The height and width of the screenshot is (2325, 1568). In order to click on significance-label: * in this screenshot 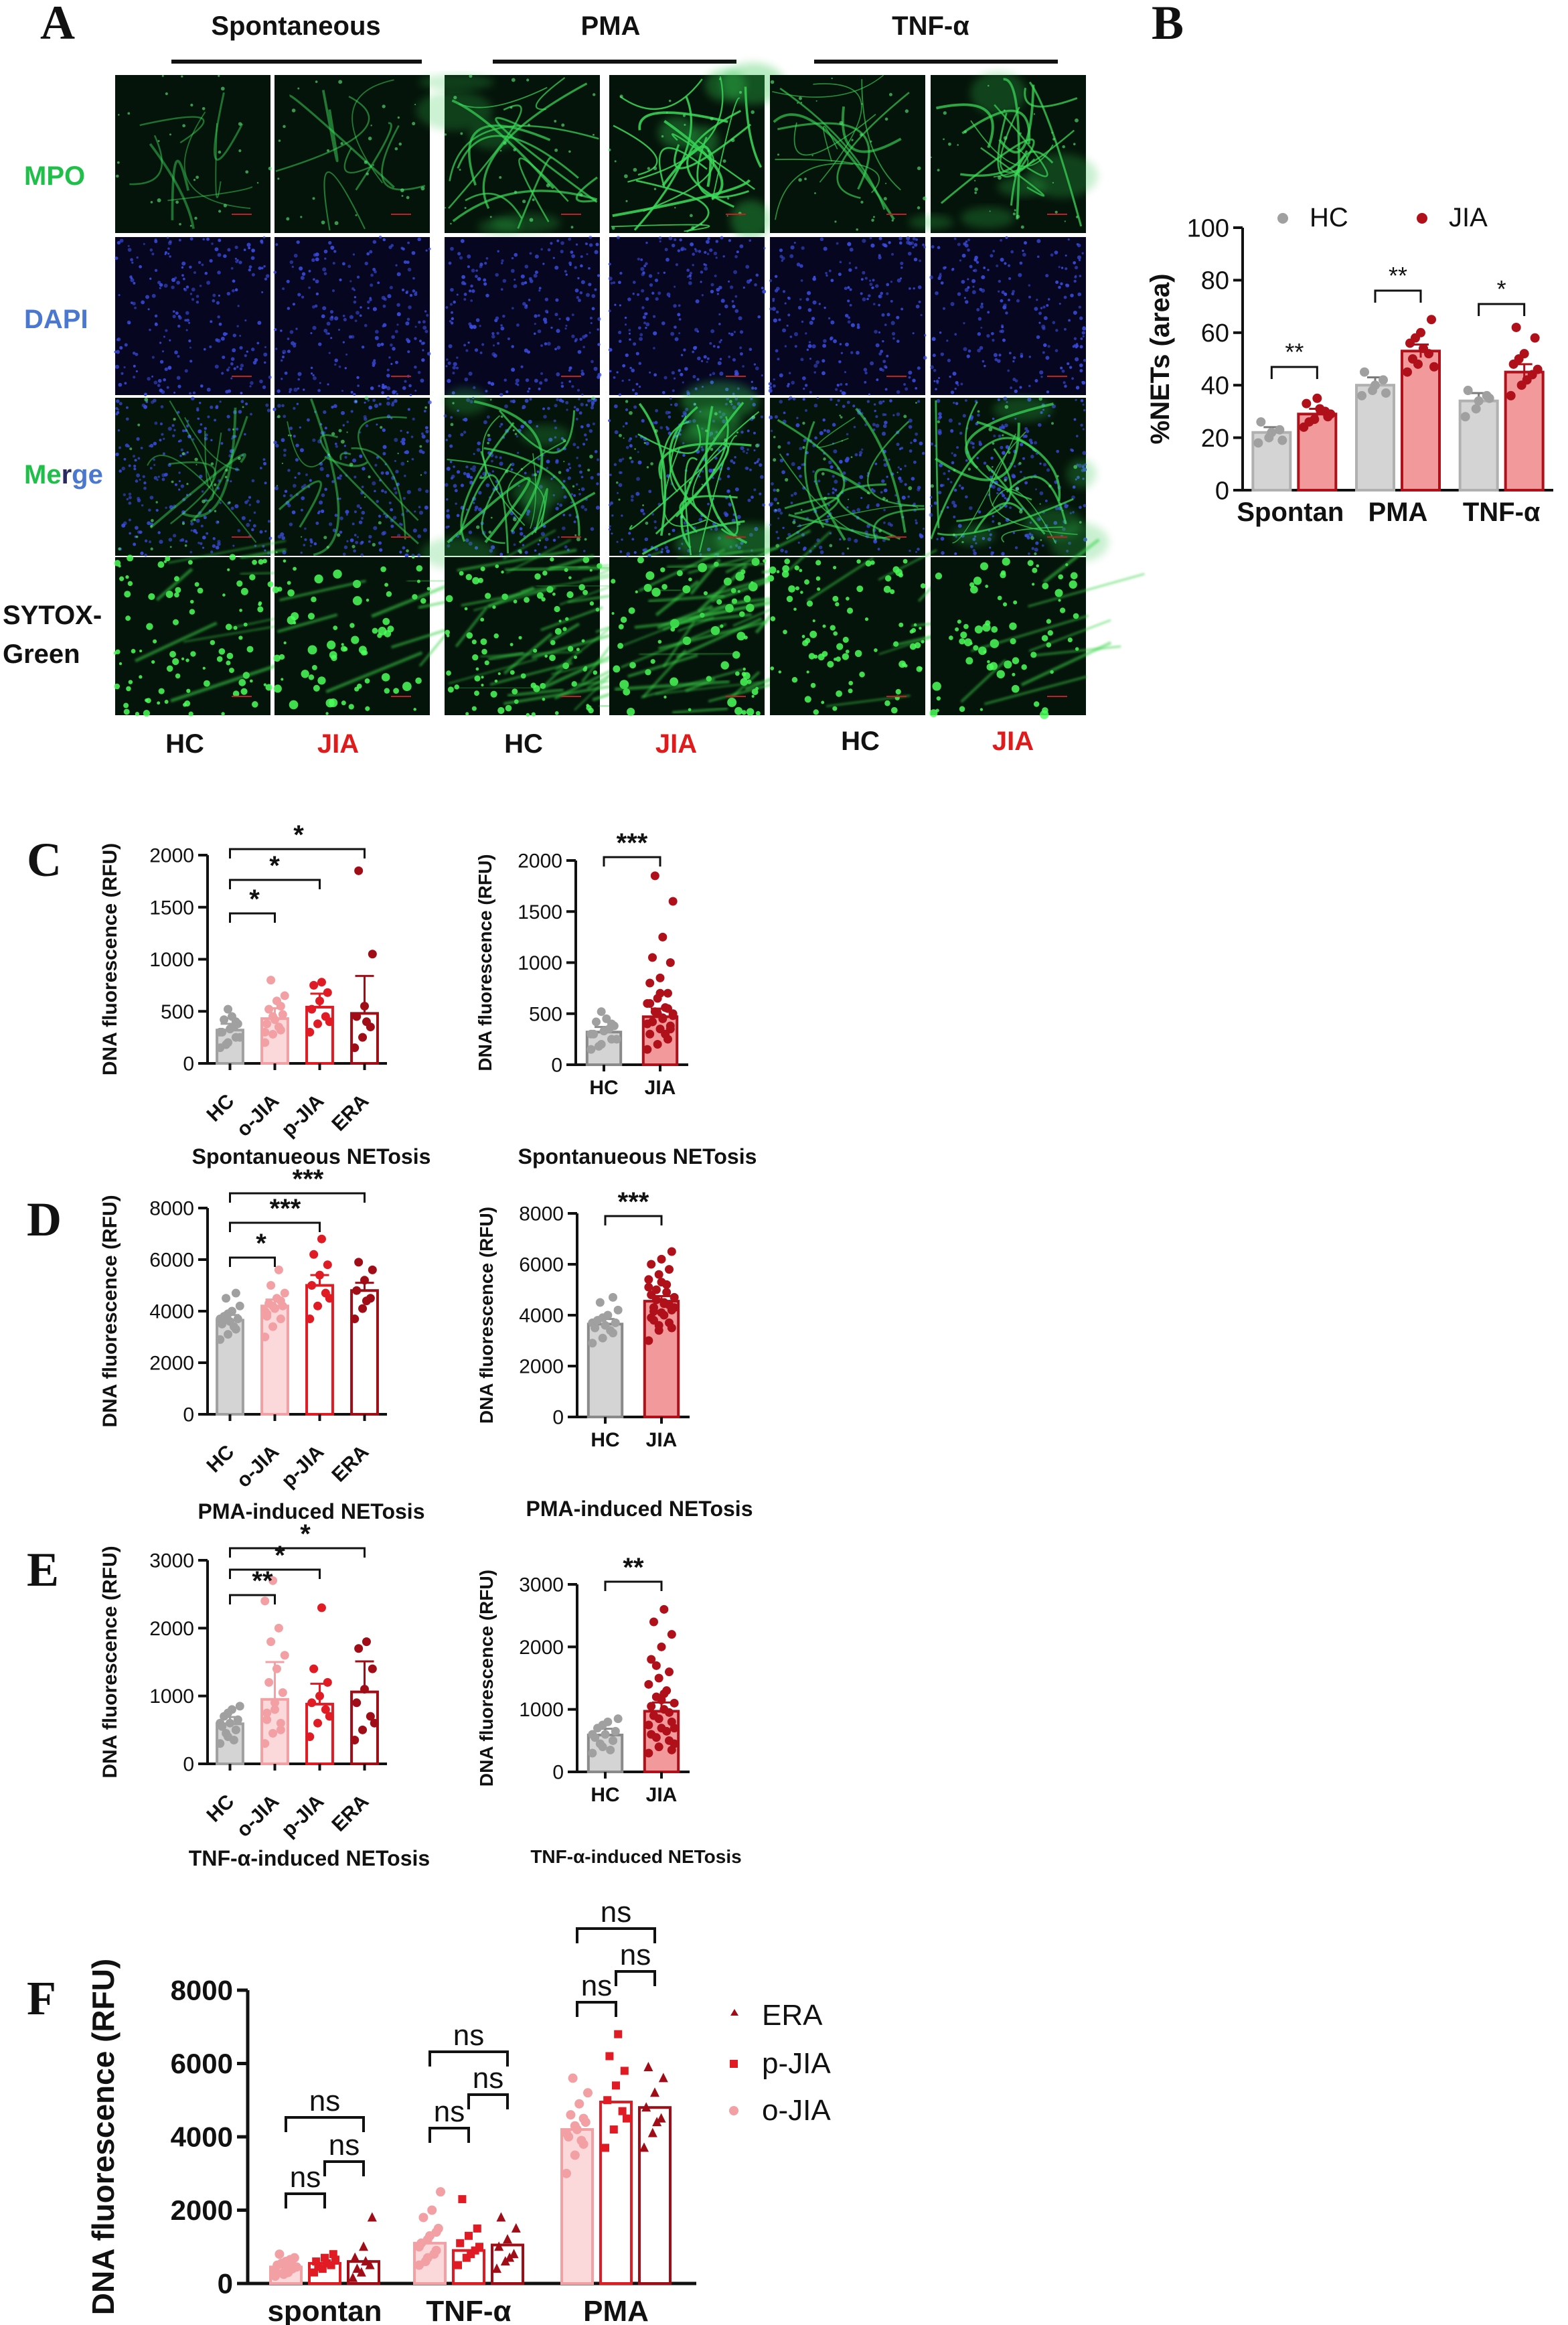, I will do `click(298, 835)`.